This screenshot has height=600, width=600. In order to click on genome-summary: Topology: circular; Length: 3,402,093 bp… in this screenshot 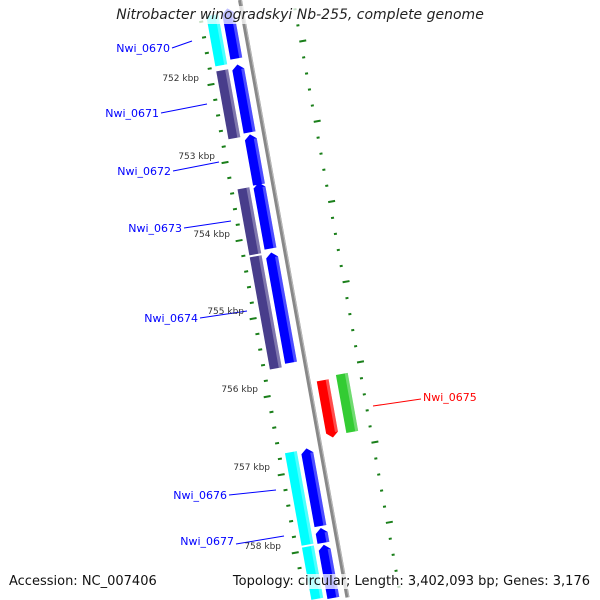, I will do `click(411, 582)`.